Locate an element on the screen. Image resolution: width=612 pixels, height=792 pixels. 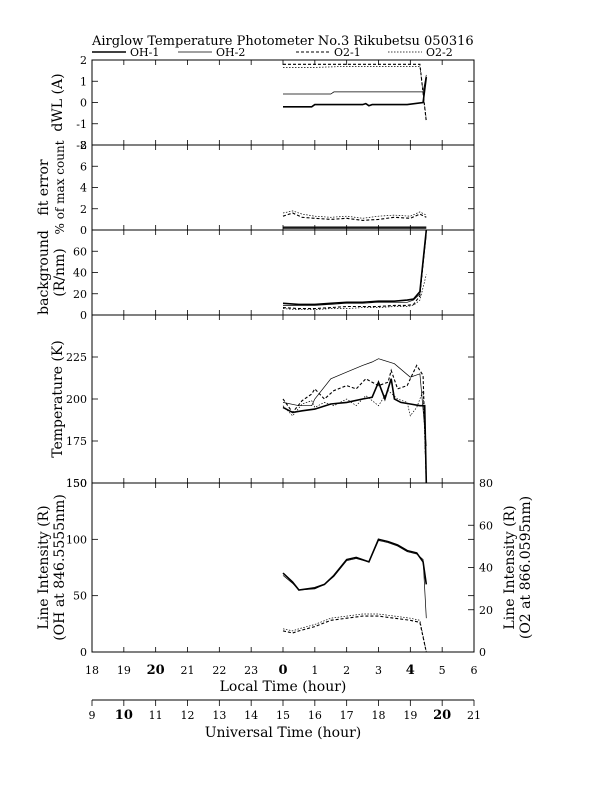
panel-frame-fit_error is located at coordinates (283, 187).